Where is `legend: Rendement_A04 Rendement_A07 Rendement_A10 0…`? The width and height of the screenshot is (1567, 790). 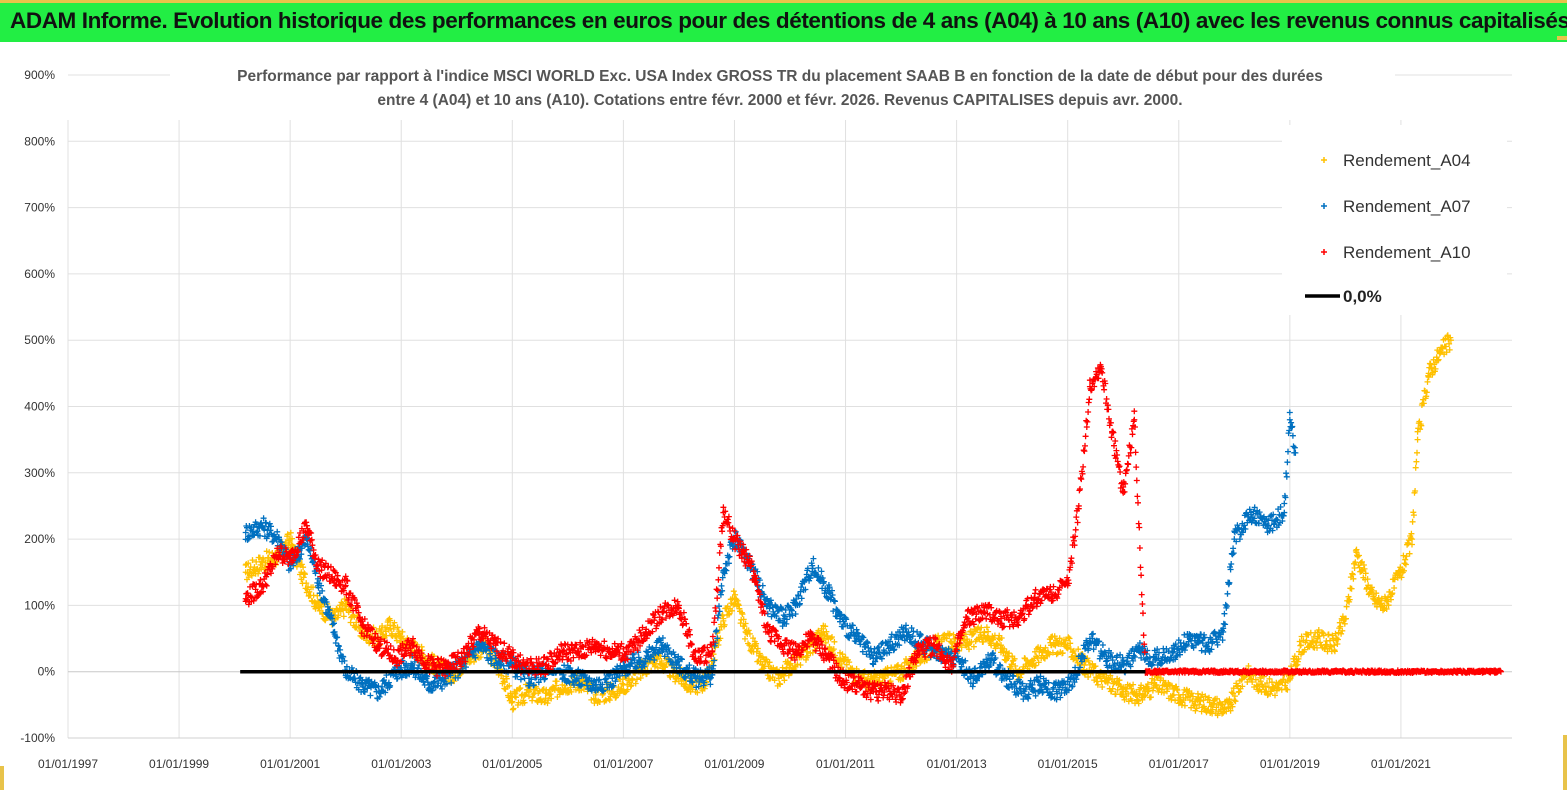 legend: Rendement_A04 Rendement_A07 Rendement_A10 0… is located at coordinates (1394, 220).